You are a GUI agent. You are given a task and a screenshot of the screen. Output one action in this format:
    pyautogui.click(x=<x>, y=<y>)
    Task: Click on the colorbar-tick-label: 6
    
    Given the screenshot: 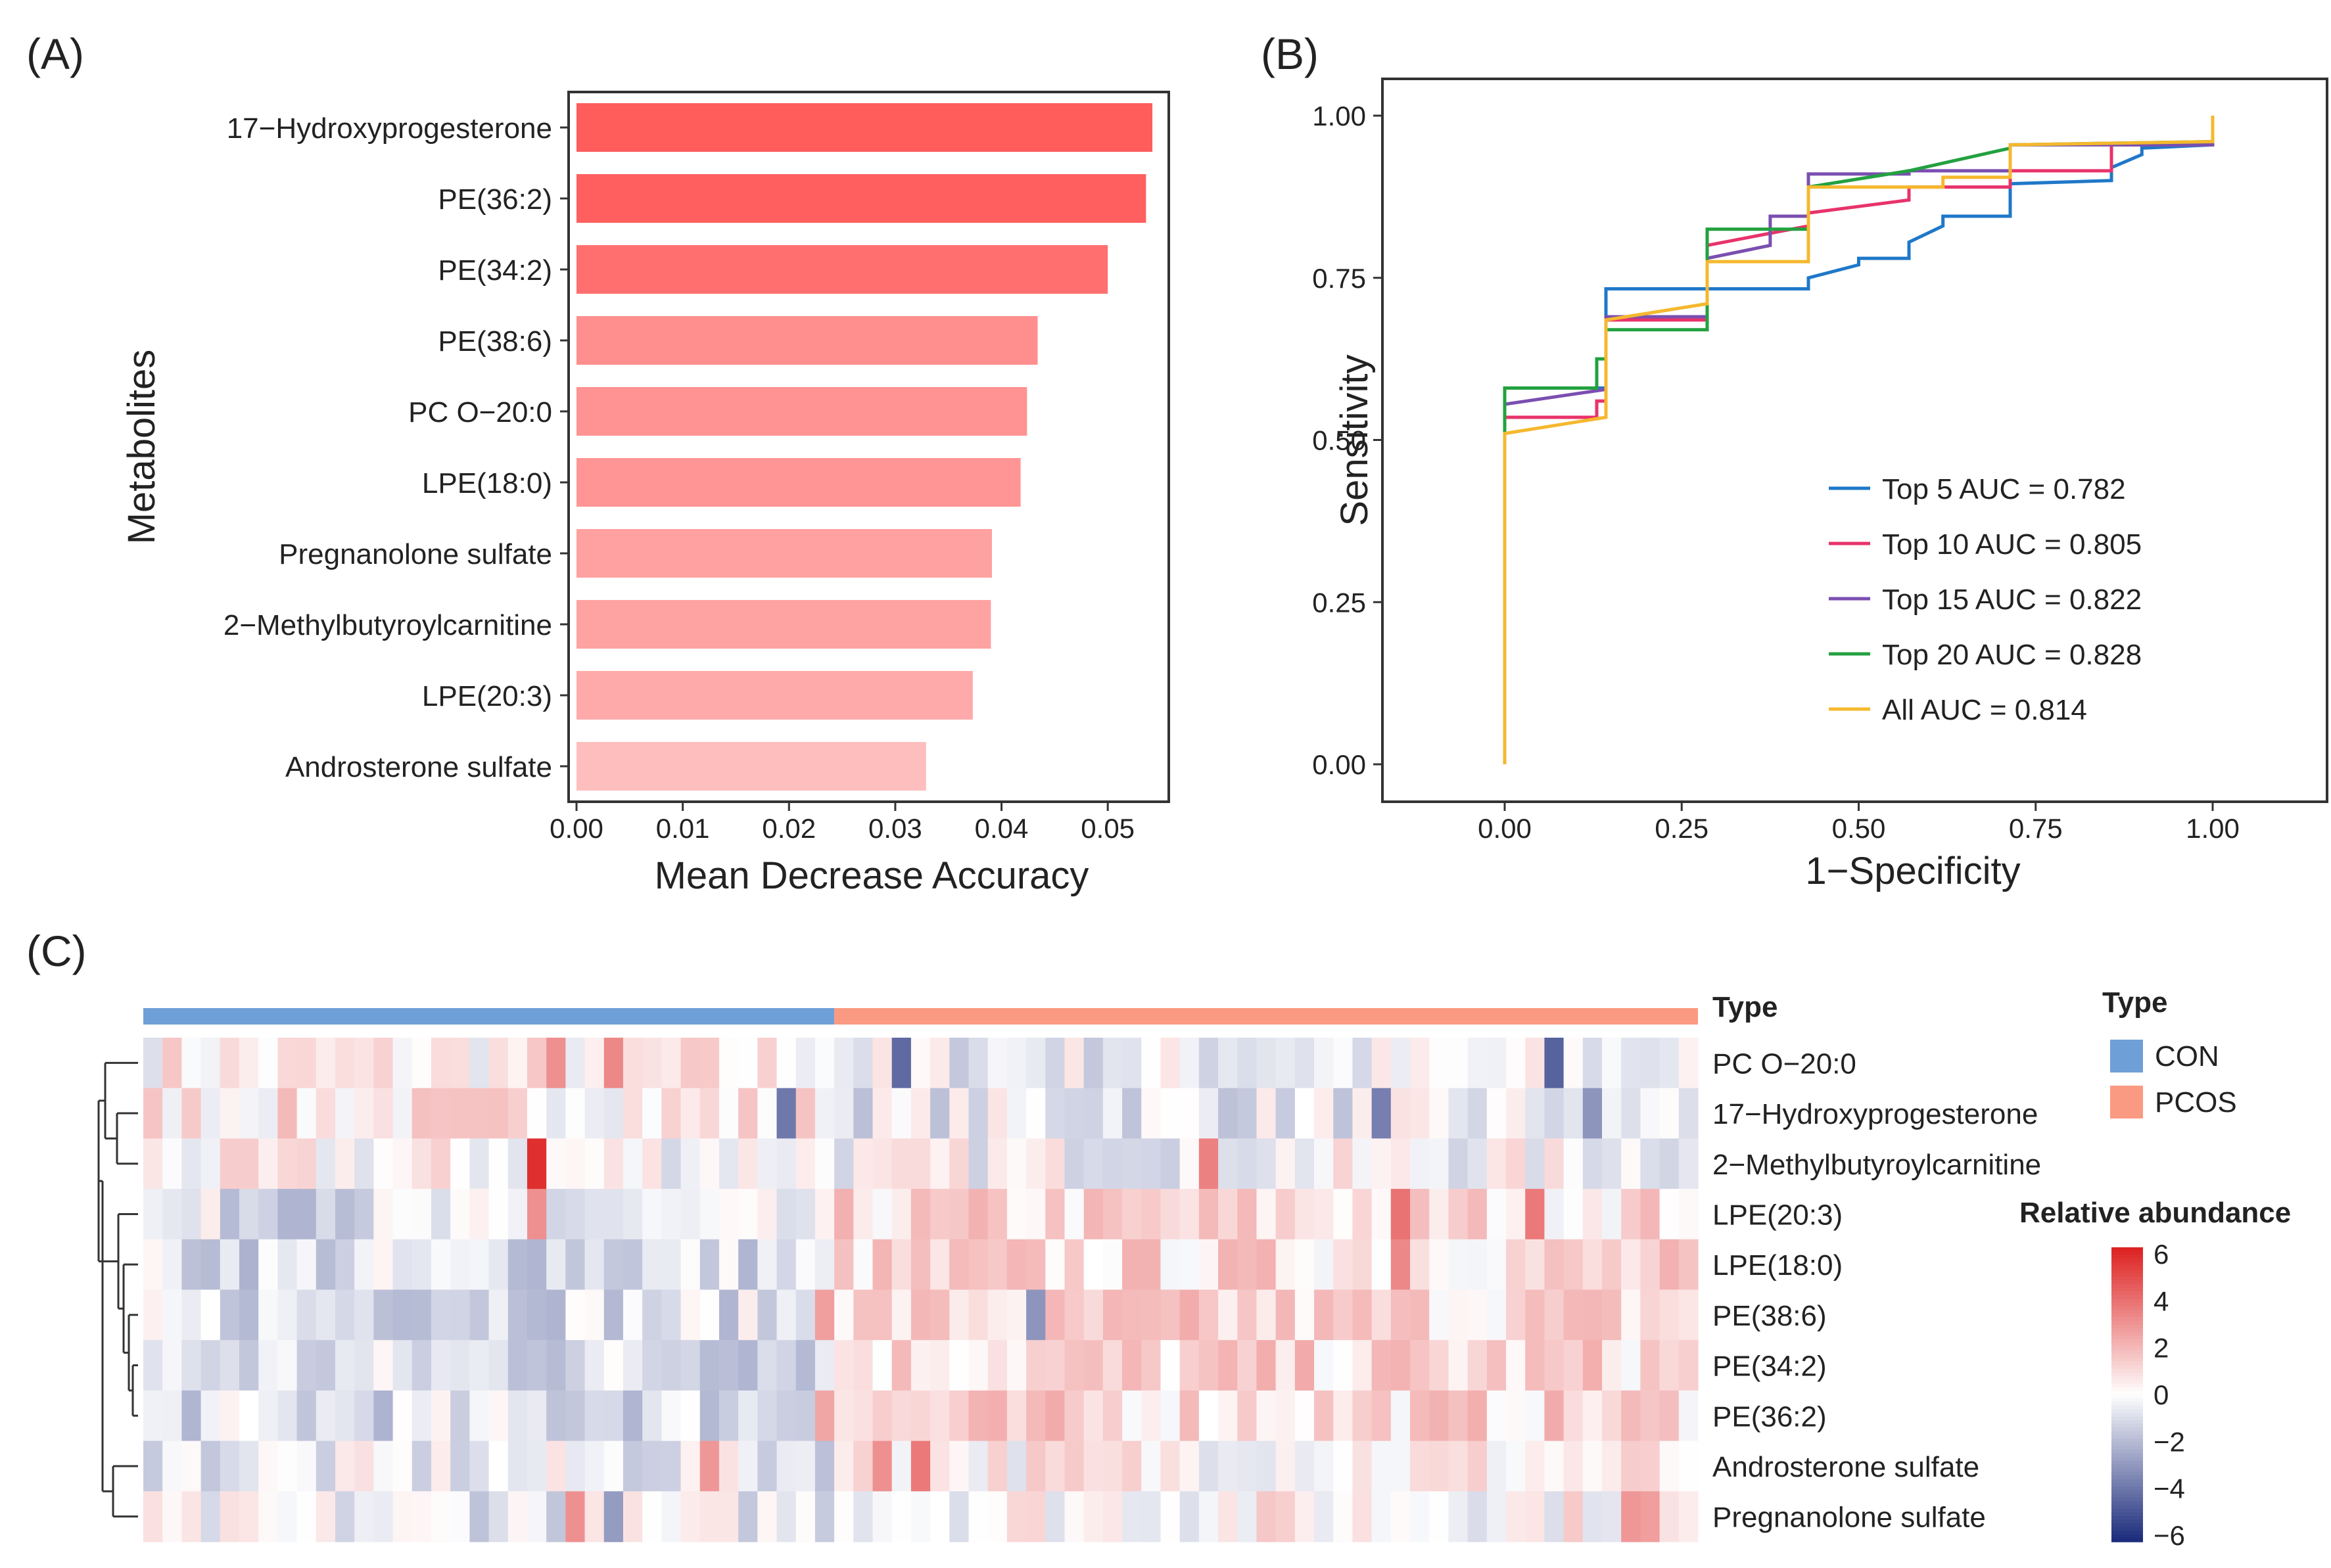 What is the action you would take?
    pyautogui.click(x=2161, y=1254)
    